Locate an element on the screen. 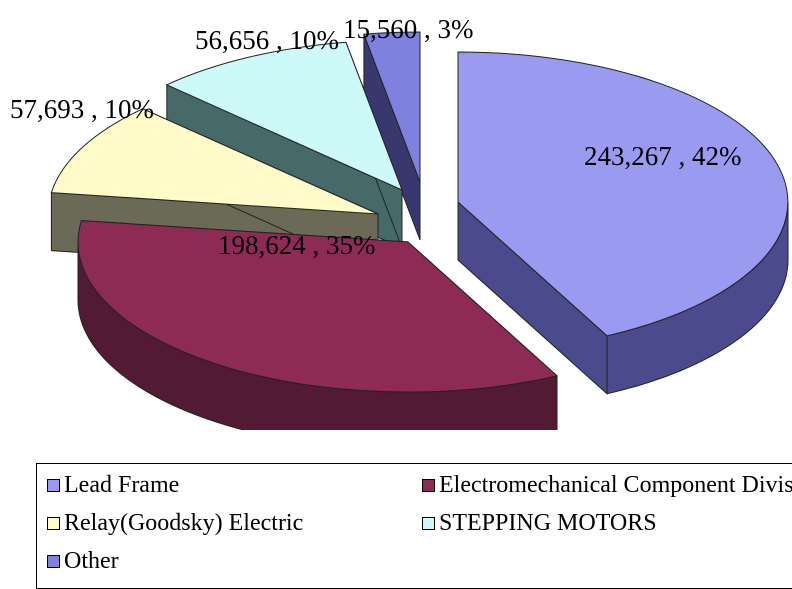 Image resolution: width=792 pixels, height=589 pixels. data-label-relay: 57,693 , 10% is located at coordinates (82, 109).